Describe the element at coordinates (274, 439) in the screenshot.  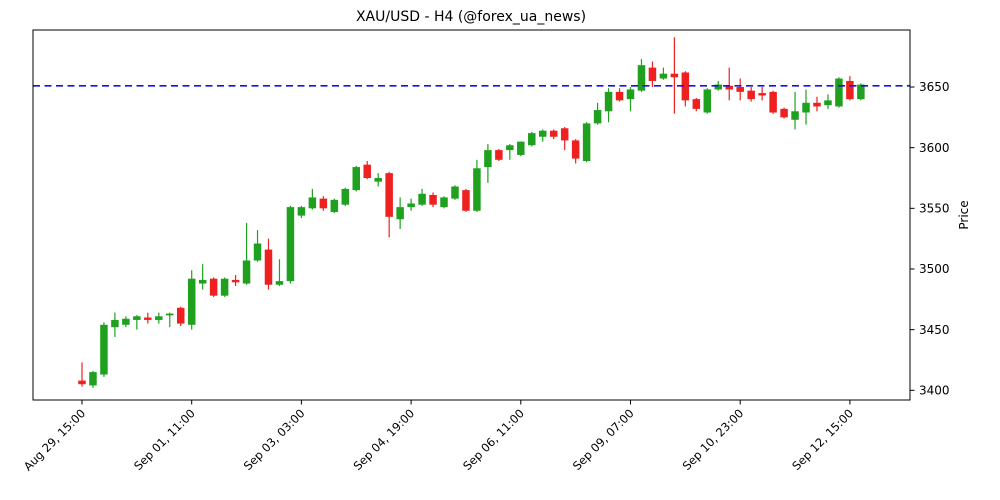
I see `x-tick-label: Sep 03, 03:00` at that location.